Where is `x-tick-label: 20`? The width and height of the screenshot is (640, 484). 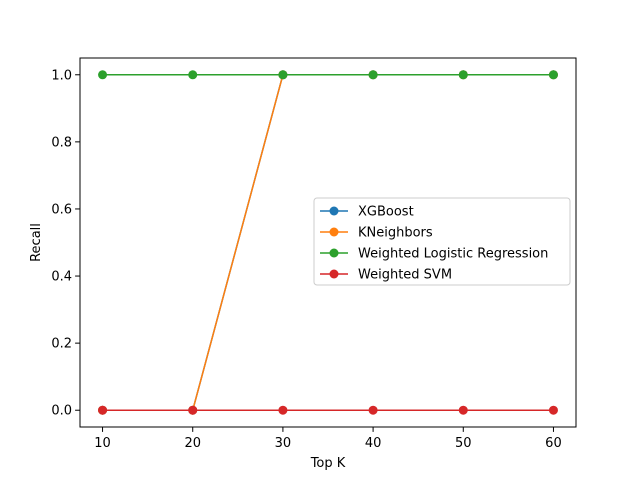
x-tick-label: 20 is located at coordinates (192, 443).